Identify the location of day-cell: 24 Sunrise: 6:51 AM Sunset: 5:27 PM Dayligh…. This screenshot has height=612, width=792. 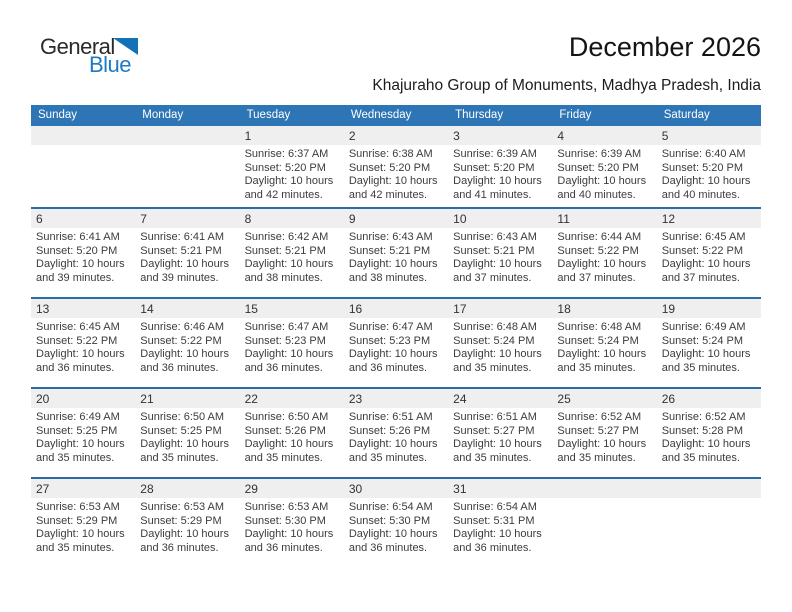
(500, 433).